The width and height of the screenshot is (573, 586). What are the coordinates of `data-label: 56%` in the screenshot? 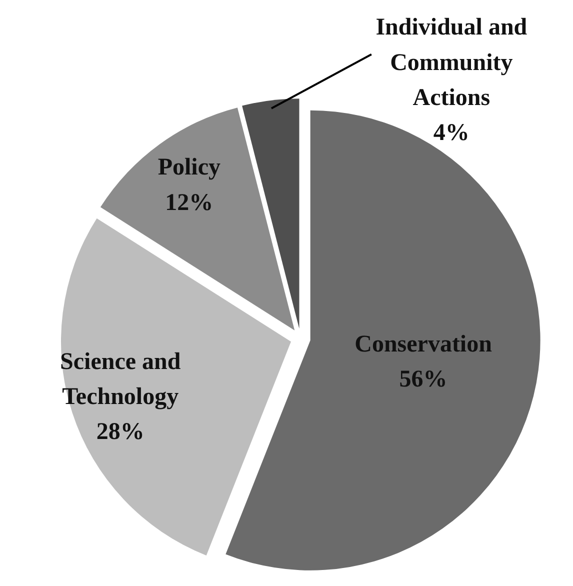 It's located at (423, 379).